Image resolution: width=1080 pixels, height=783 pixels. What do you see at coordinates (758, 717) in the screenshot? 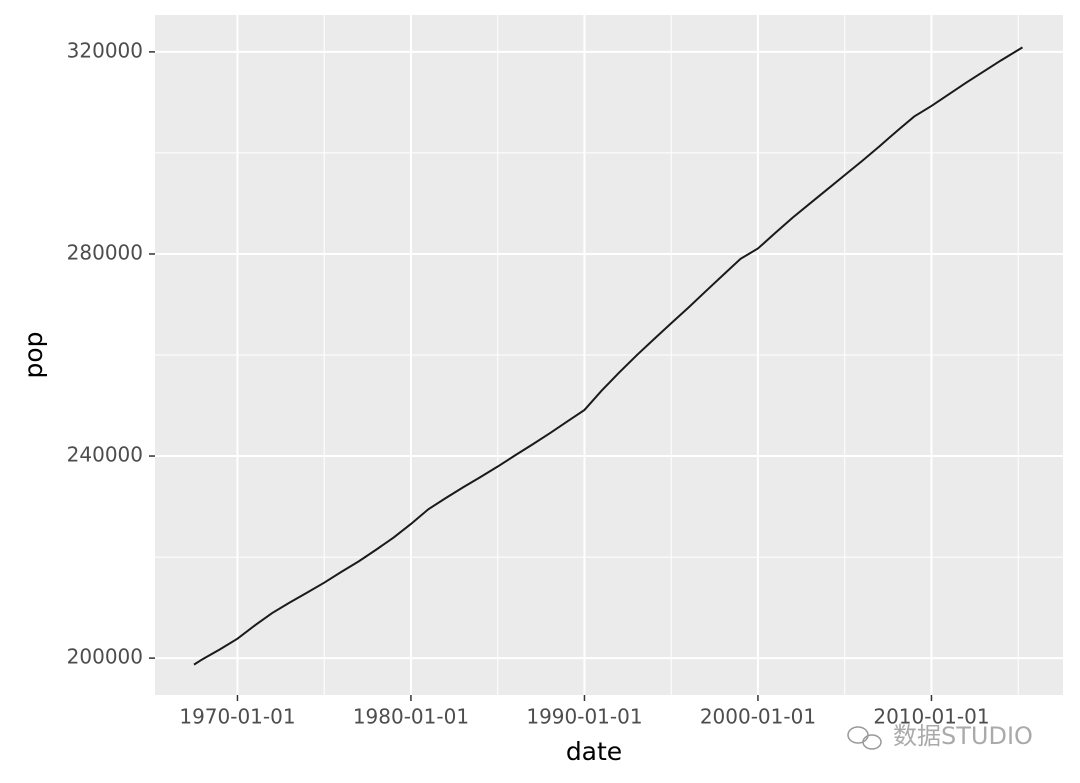
I see `x-tick-label: 2000-01-01` at bounding box center [758, 717].